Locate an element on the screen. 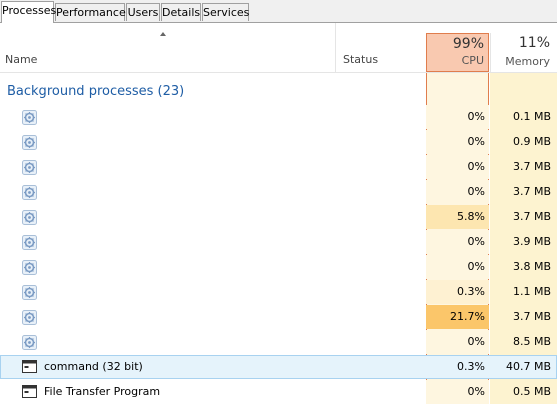 This screenshot has width=557, height=404. row-selection-highlight is located at coordinates (278, 367).